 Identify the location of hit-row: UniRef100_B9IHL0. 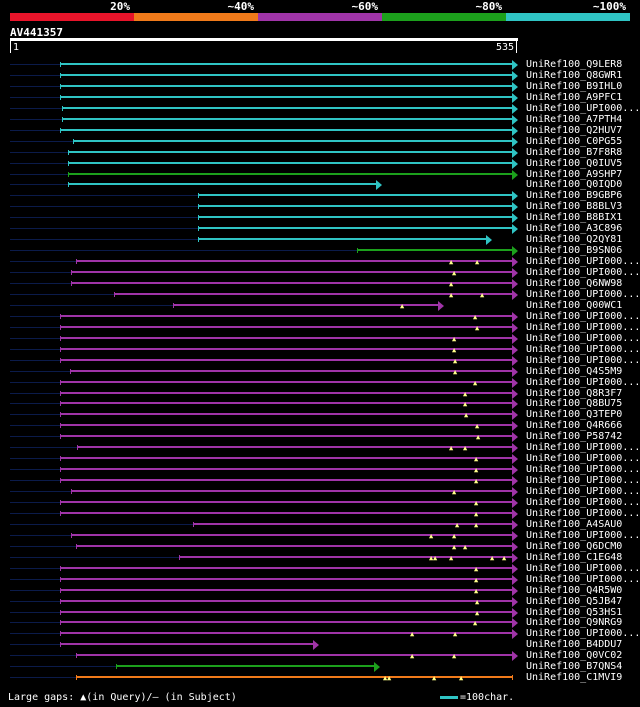
(320, 86).